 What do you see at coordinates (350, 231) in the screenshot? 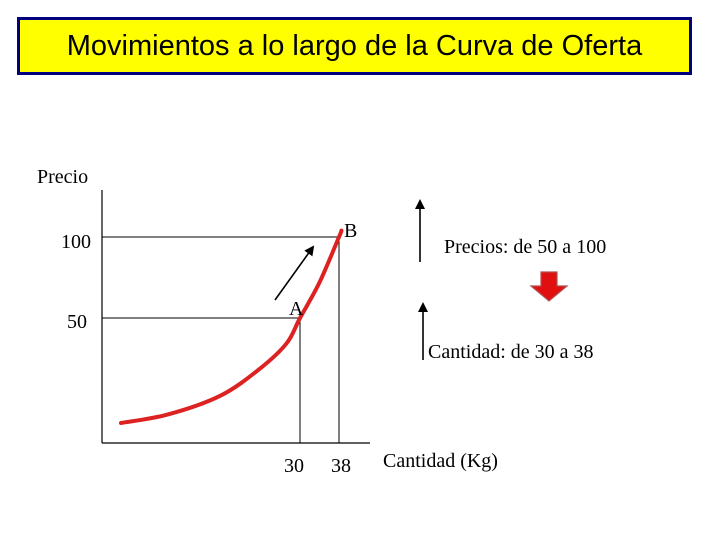
I see `point-label-b: B` at bounding box center [350, 231].